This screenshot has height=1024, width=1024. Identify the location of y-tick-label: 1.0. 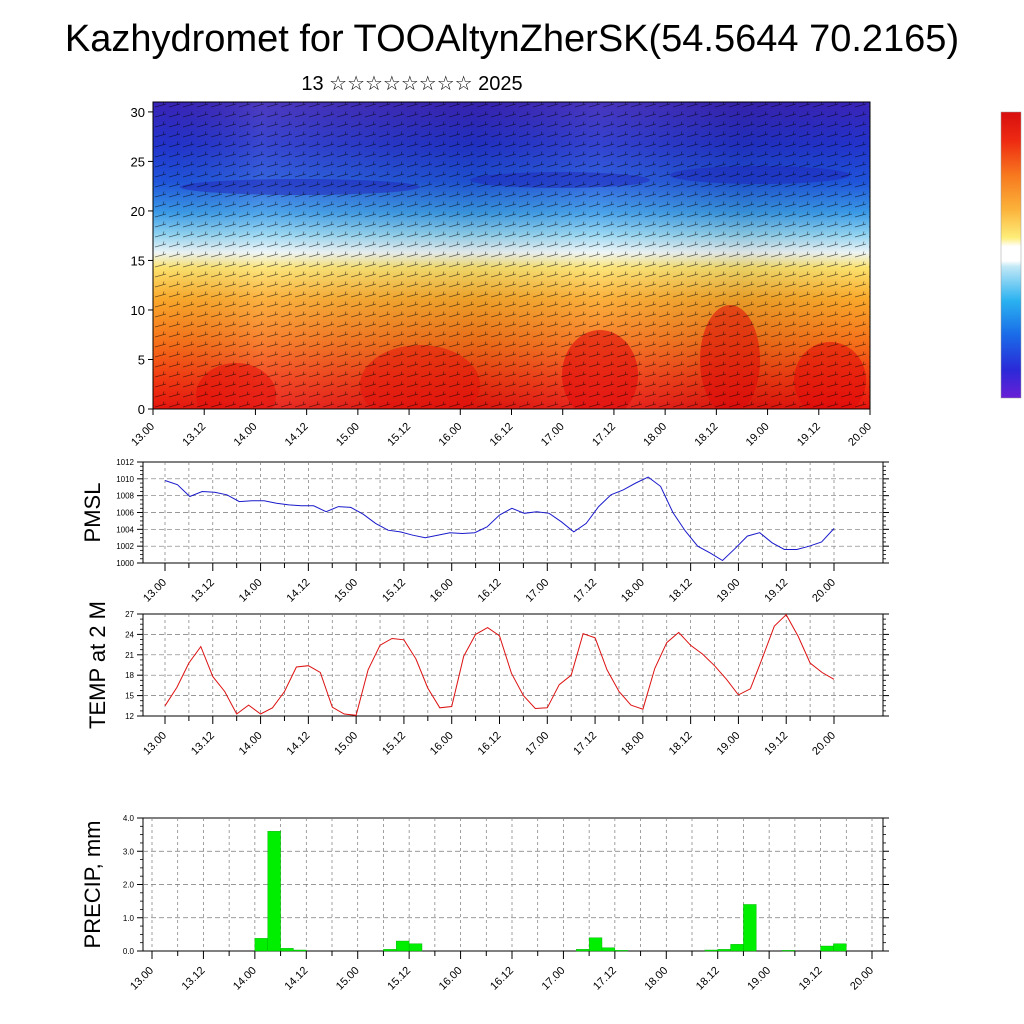
(129, 918).